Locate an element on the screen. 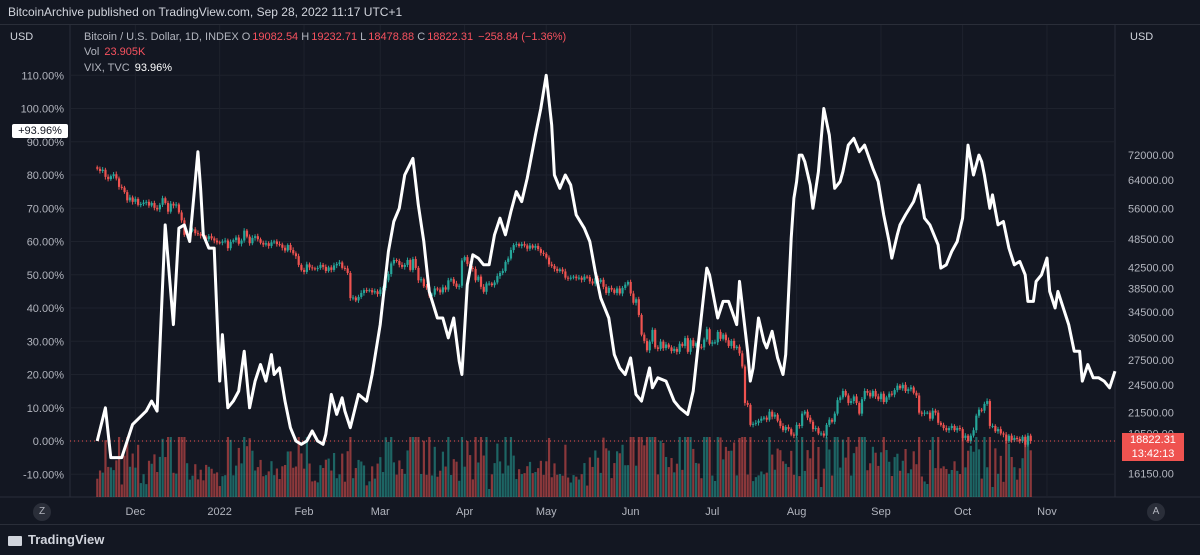  auto-scale-button: A is located at coordinates (1156, 512).